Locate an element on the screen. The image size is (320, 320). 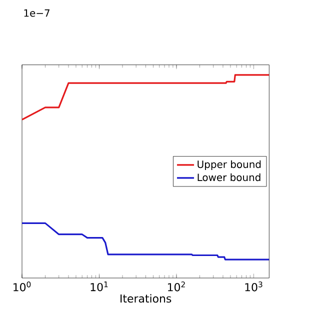
x-axis-title: Iterations is located at coordinates (146, 298).